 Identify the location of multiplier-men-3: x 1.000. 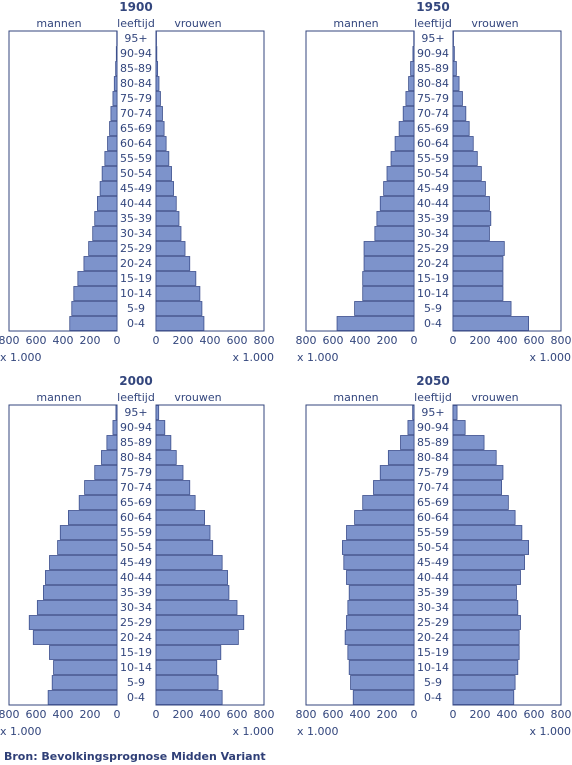
(21, 731).